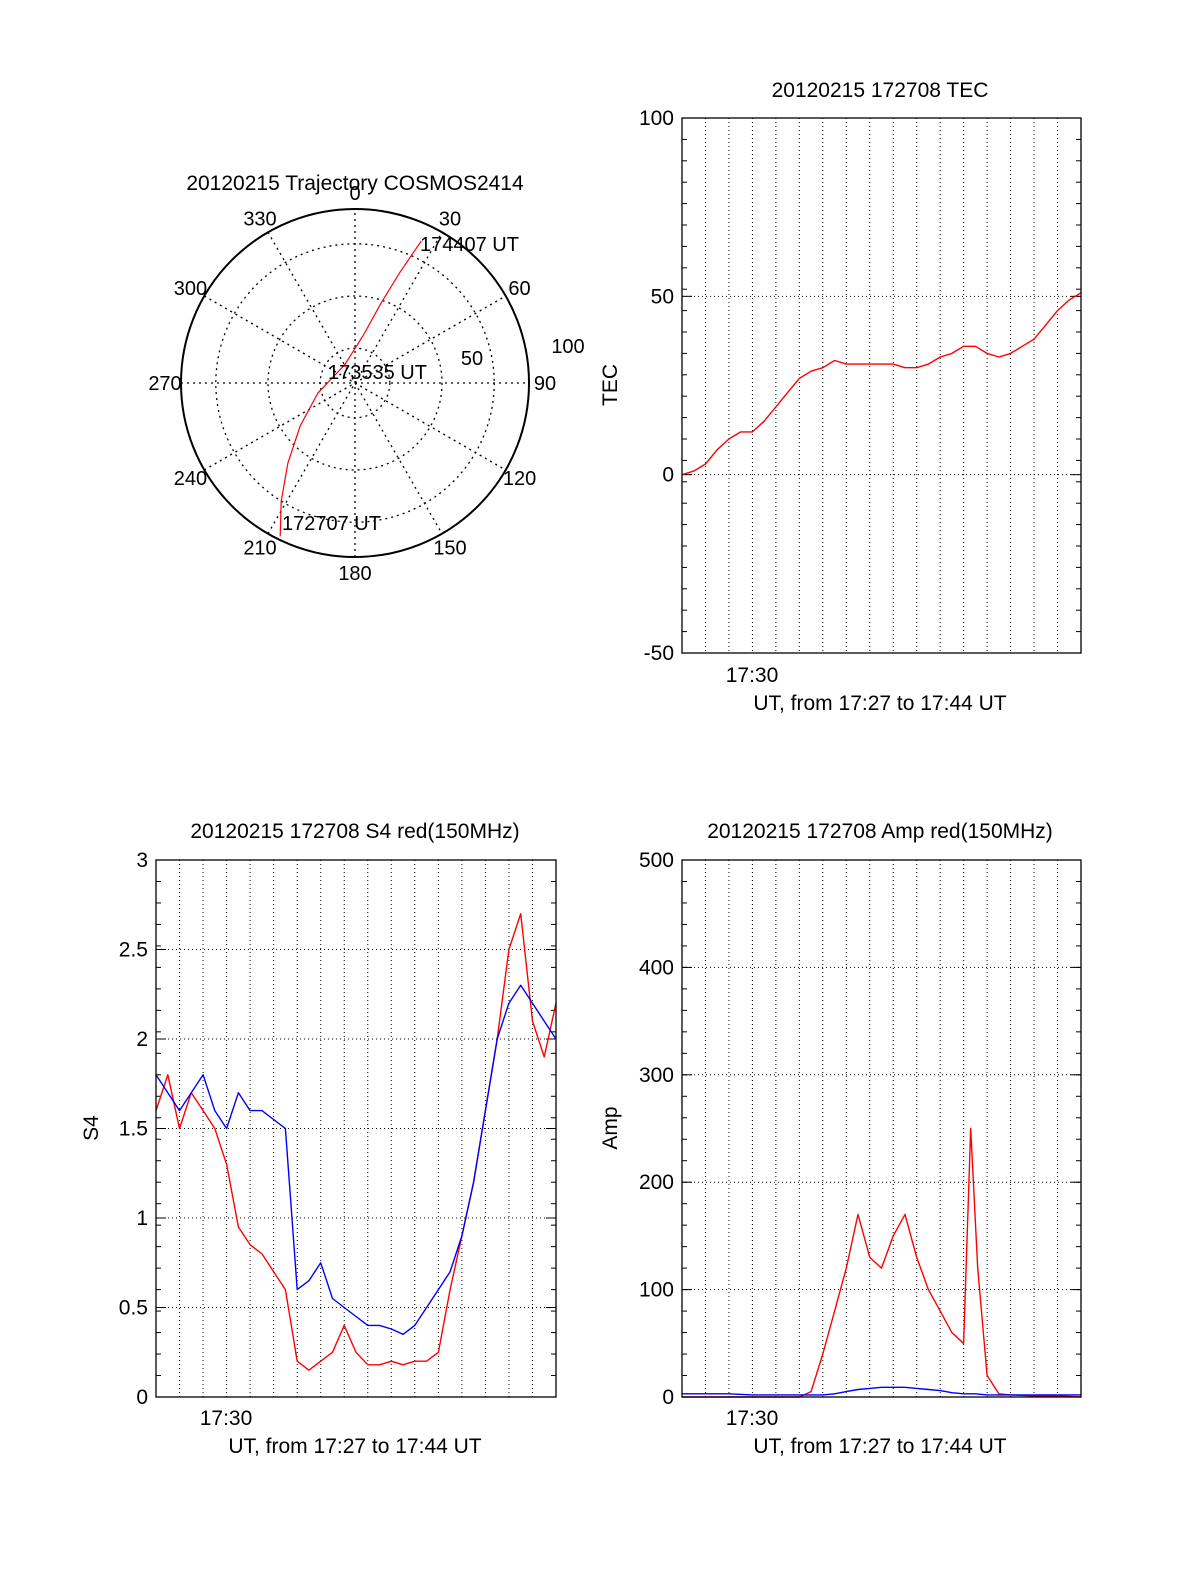  I want to click on s4-plot-frame, so click(356, 1128).